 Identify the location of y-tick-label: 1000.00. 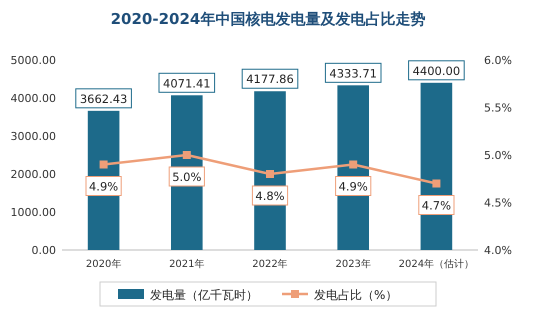
(33, 212).